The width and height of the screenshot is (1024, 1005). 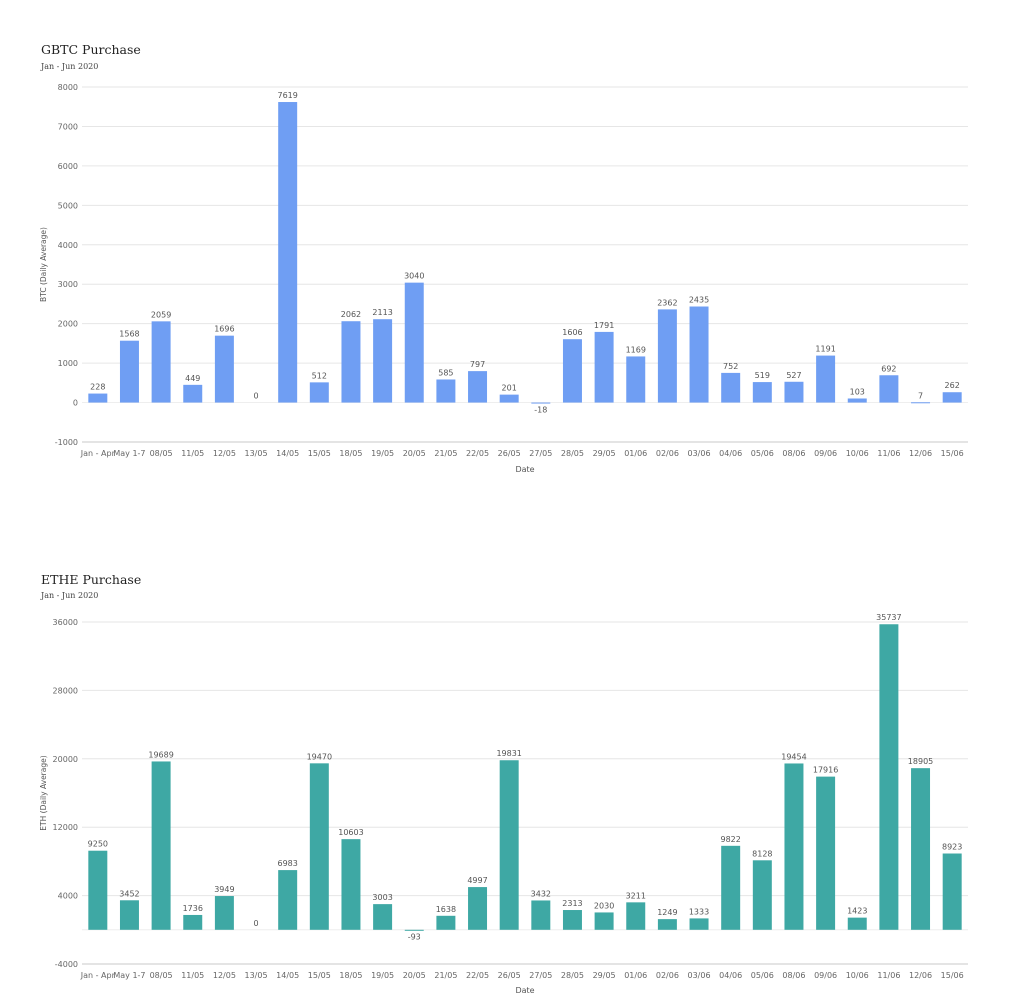 I want to click on data-label: 2435, so click(x=699, y=300).